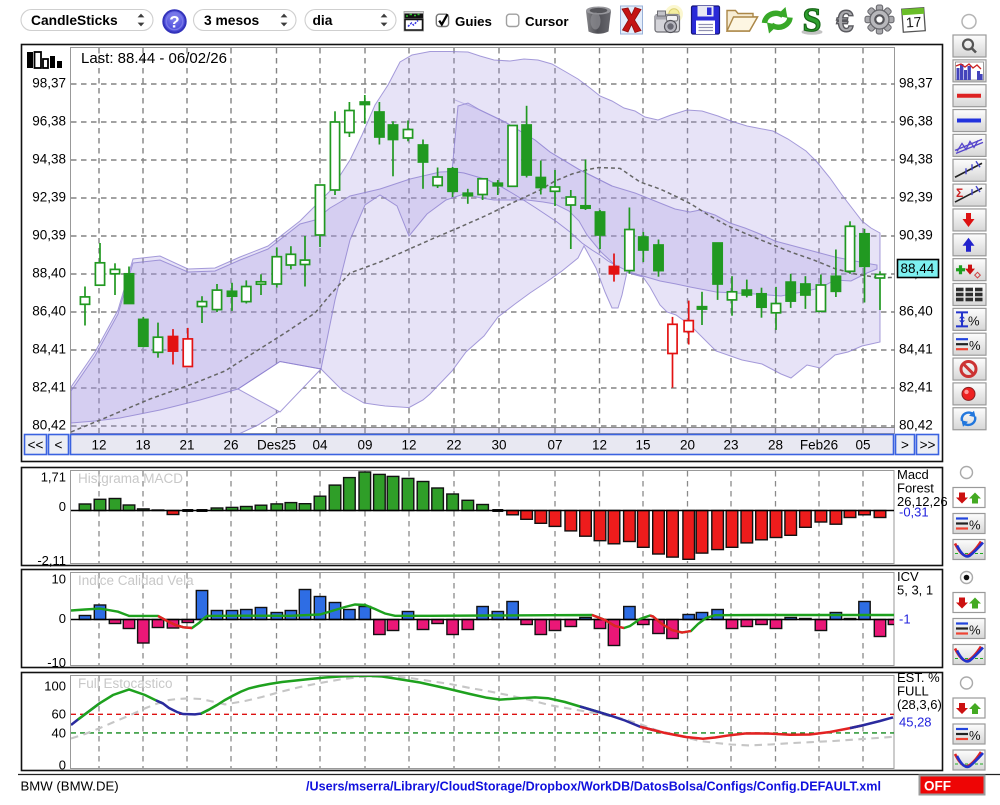 This screenshot has height=805, width=1000. What do you see at coordinates (730, 445) in the screenshot?
I see `svg-text: 23` at bounding box center [730, 445].